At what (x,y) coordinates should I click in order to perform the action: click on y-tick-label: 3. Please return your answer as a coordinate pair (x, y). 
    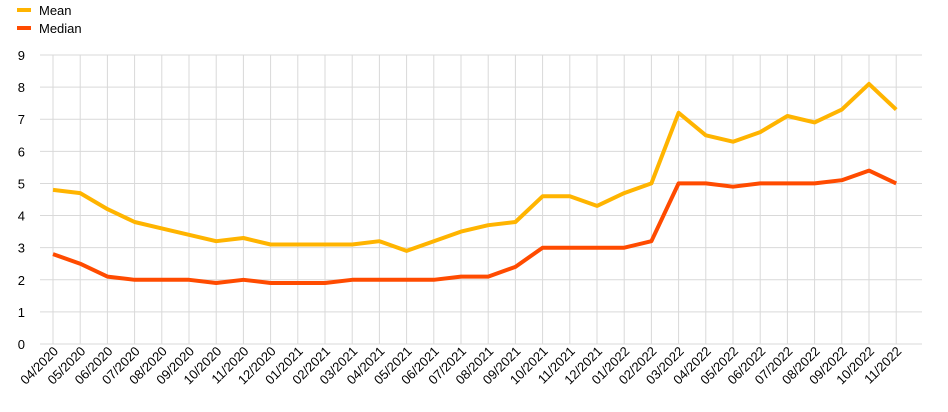
    Looking at the image, I should click on (21, 248).